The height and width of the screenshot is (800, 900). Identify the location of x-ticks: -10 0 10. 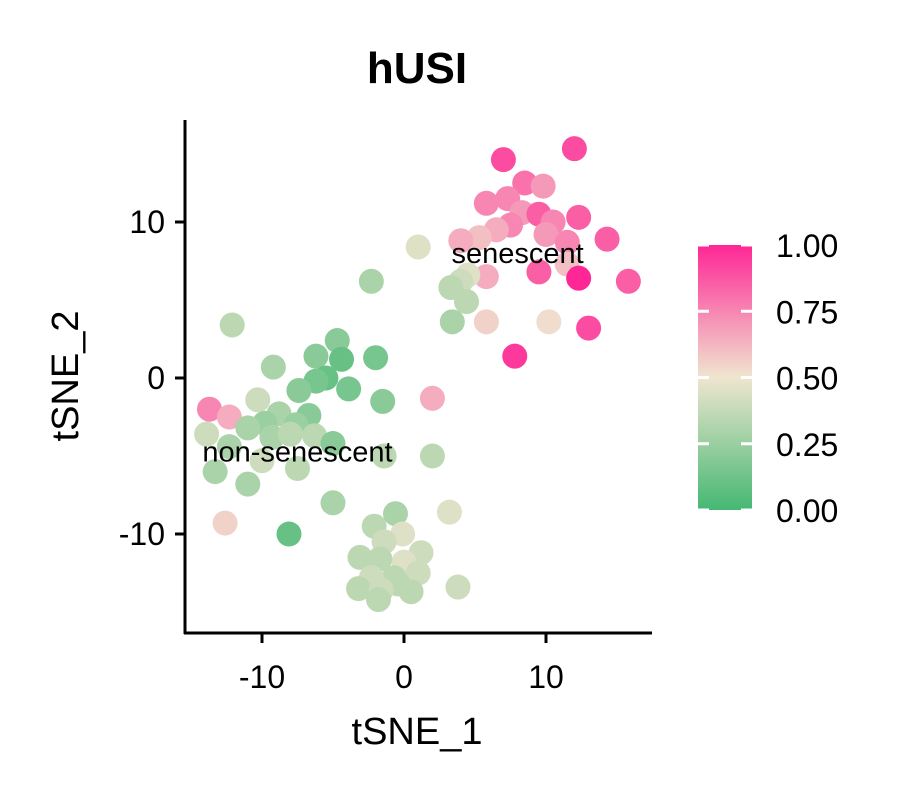
(401, 664).